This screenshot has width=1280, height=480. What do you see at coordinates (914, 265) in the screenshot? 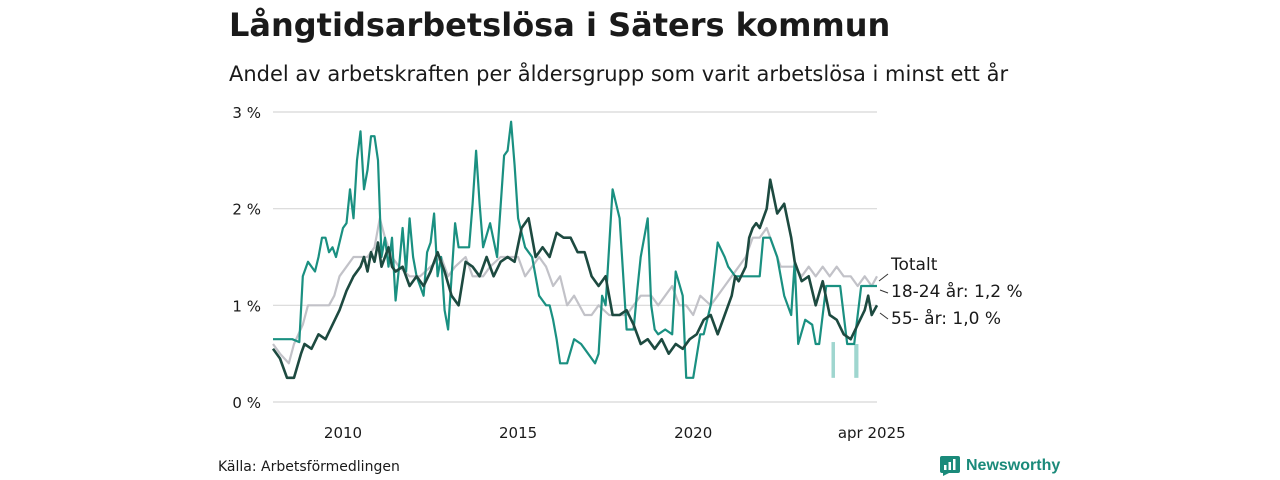
I see `series-label-totalt: Totalt` at bounding box center [914, 265].